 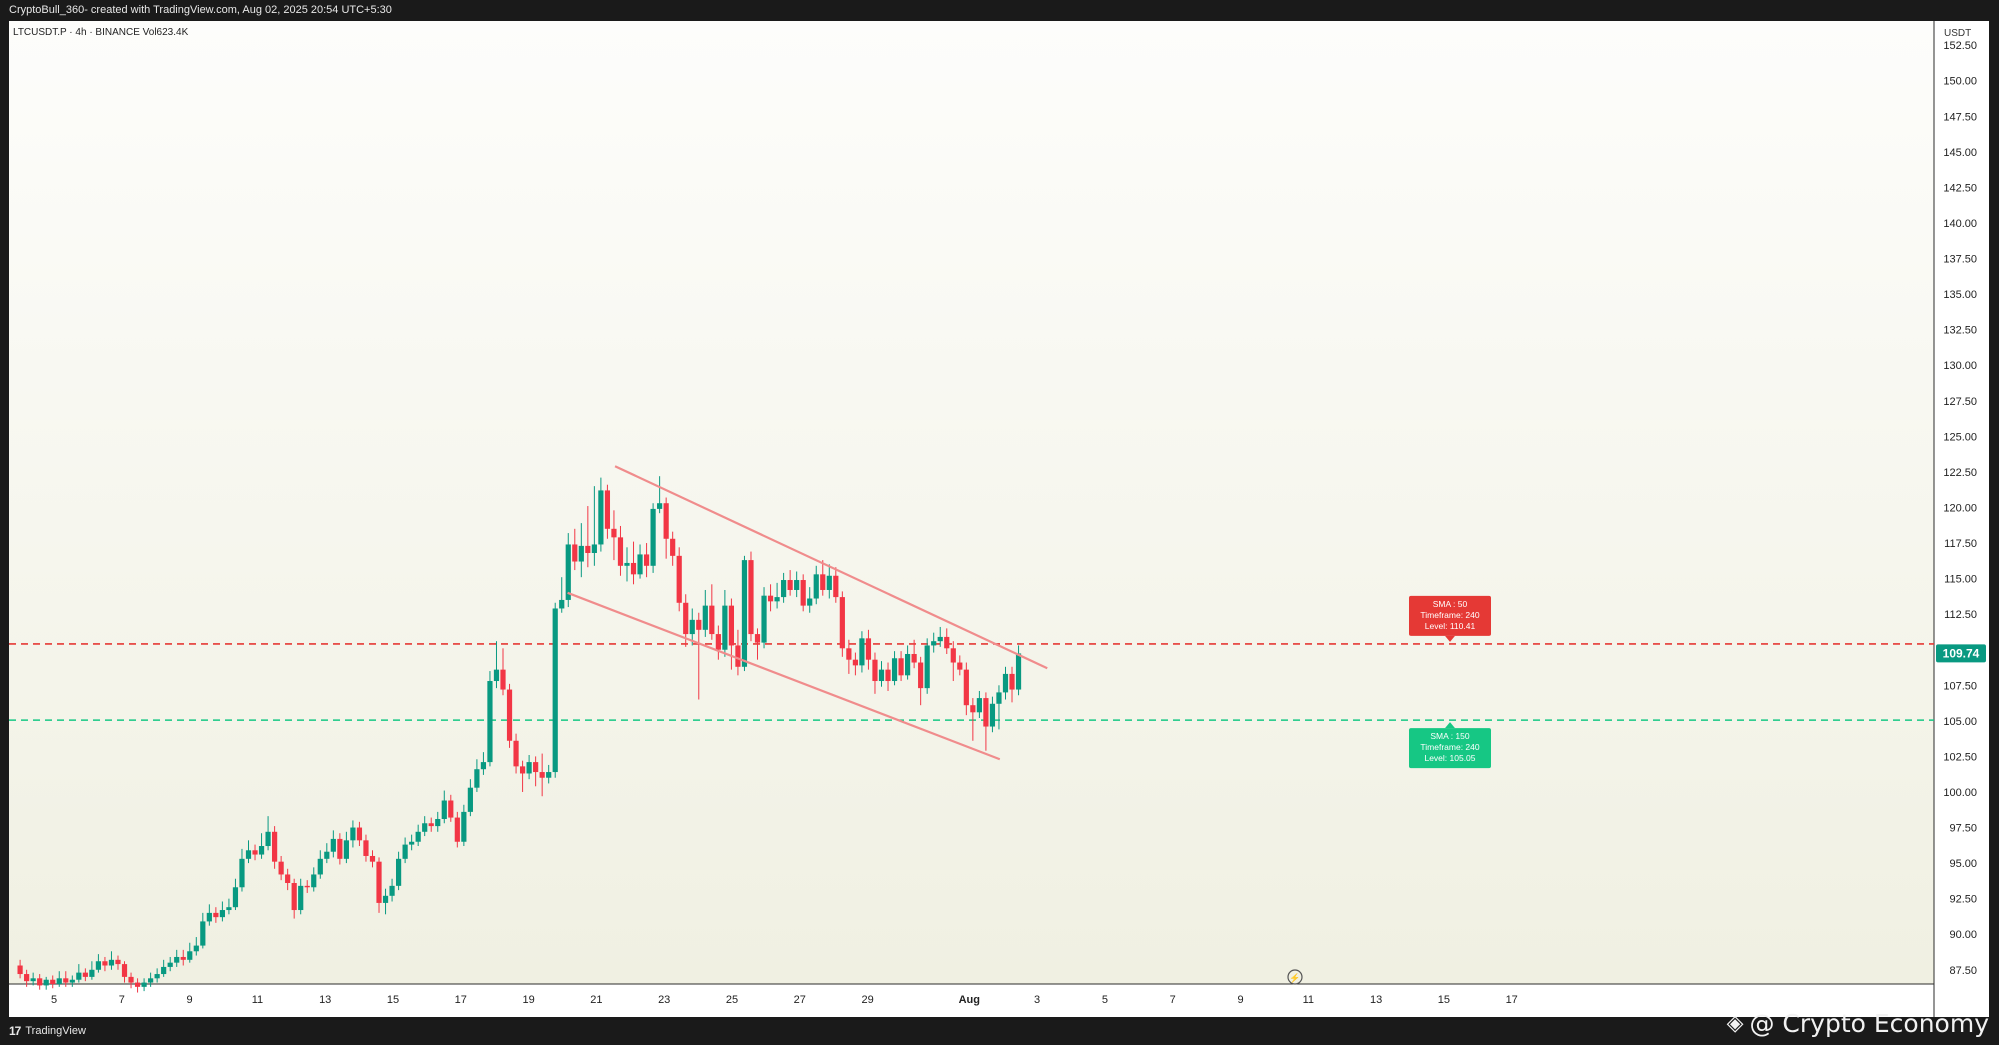 I want to click on tradingview-logo: 17 TradingView, so click(x=47, y=1031).